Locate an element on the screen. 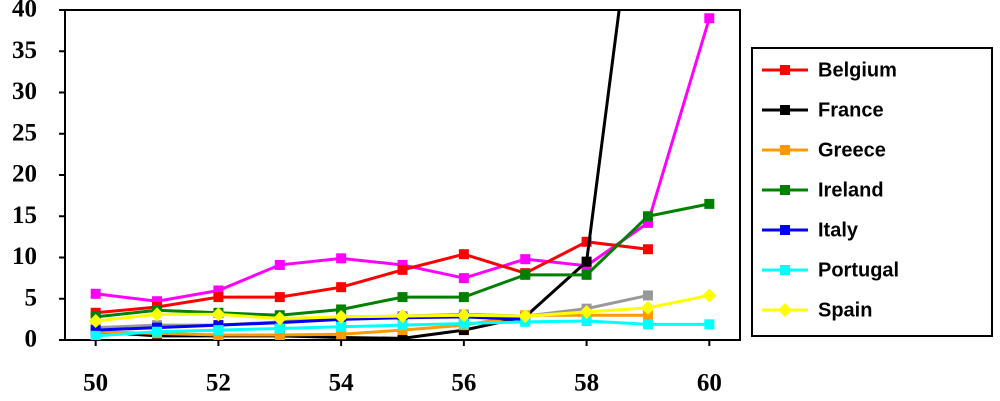  y-tick-label: 35 is located at coordinates (24, 50).